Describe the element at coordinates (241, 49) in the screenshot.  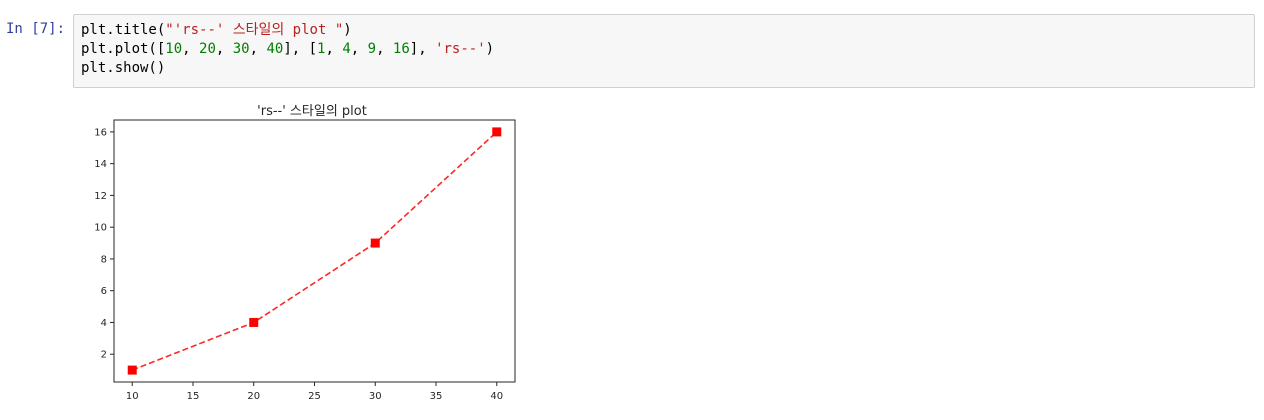
I see `code-token: 30` at that location.